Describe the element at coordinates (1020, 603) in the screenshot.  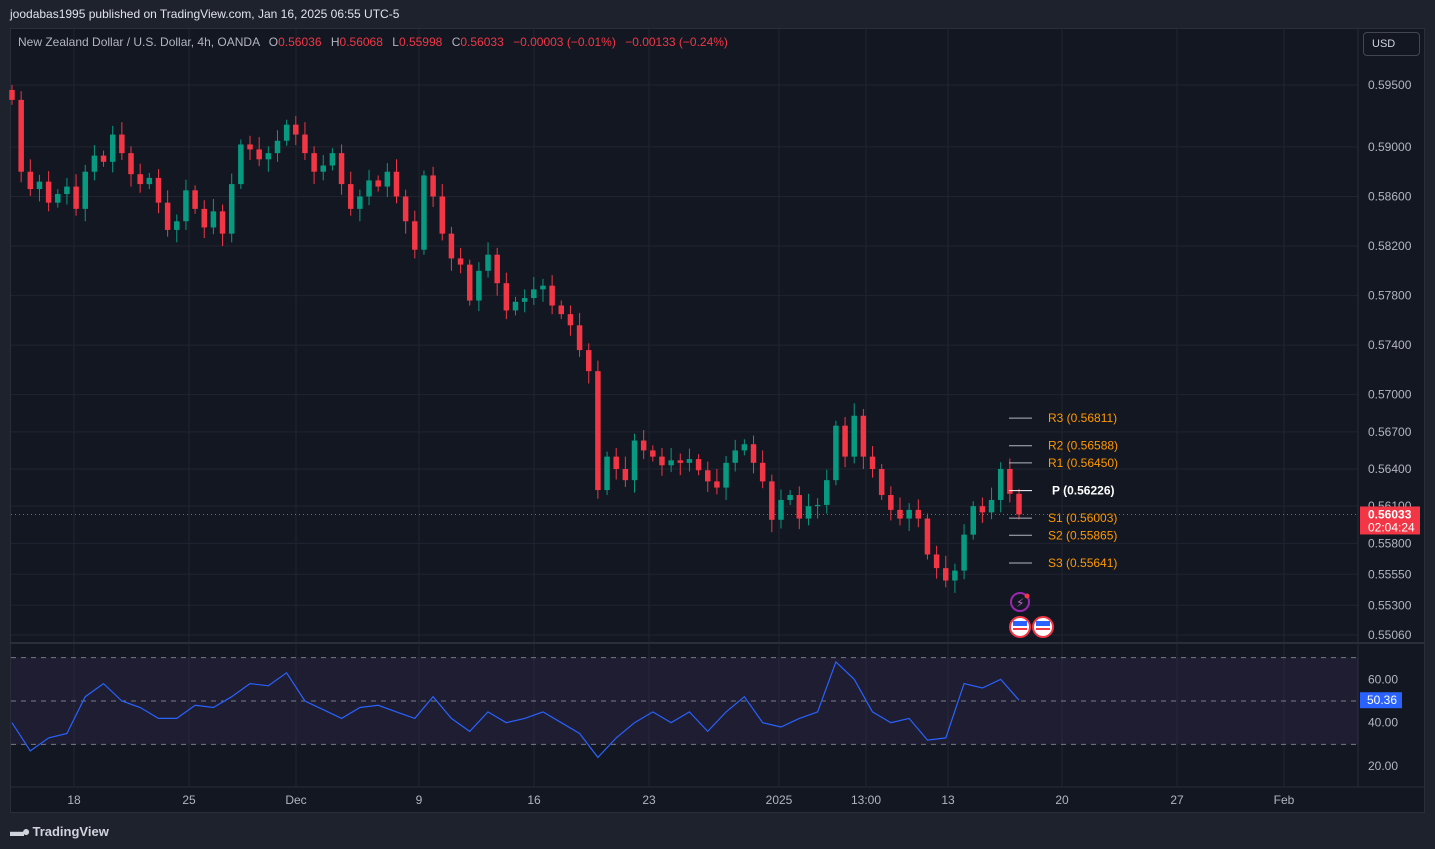
I see `lightning-icon: ⚡` at that location.